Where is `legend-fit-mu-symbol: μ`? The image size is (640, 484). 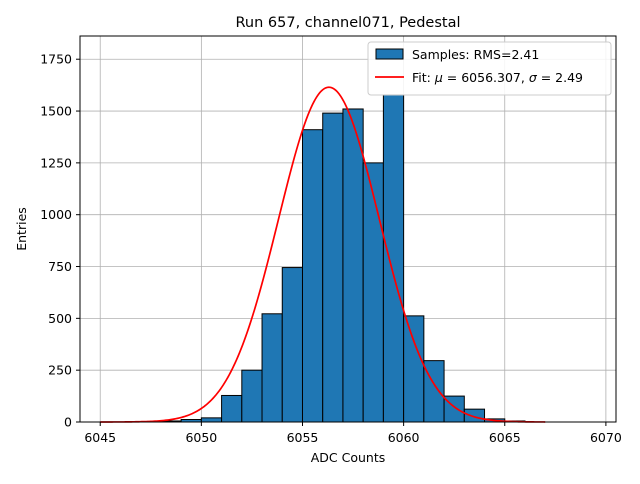 legend-fit-mu-symbol: μ is located at coordinates (438, 77).